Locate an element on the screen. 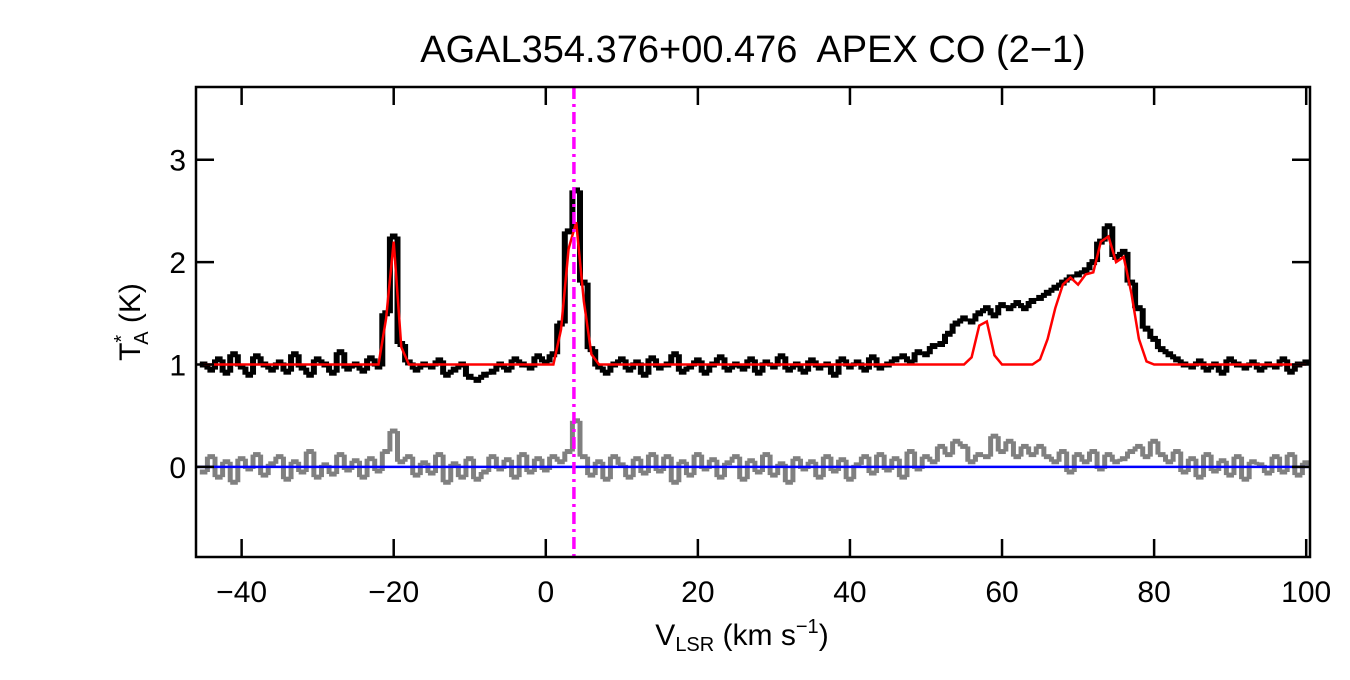 The width and height of the screenshot is (1350, 680). y-tick-label: 3 is located at coordinates (177, 161).